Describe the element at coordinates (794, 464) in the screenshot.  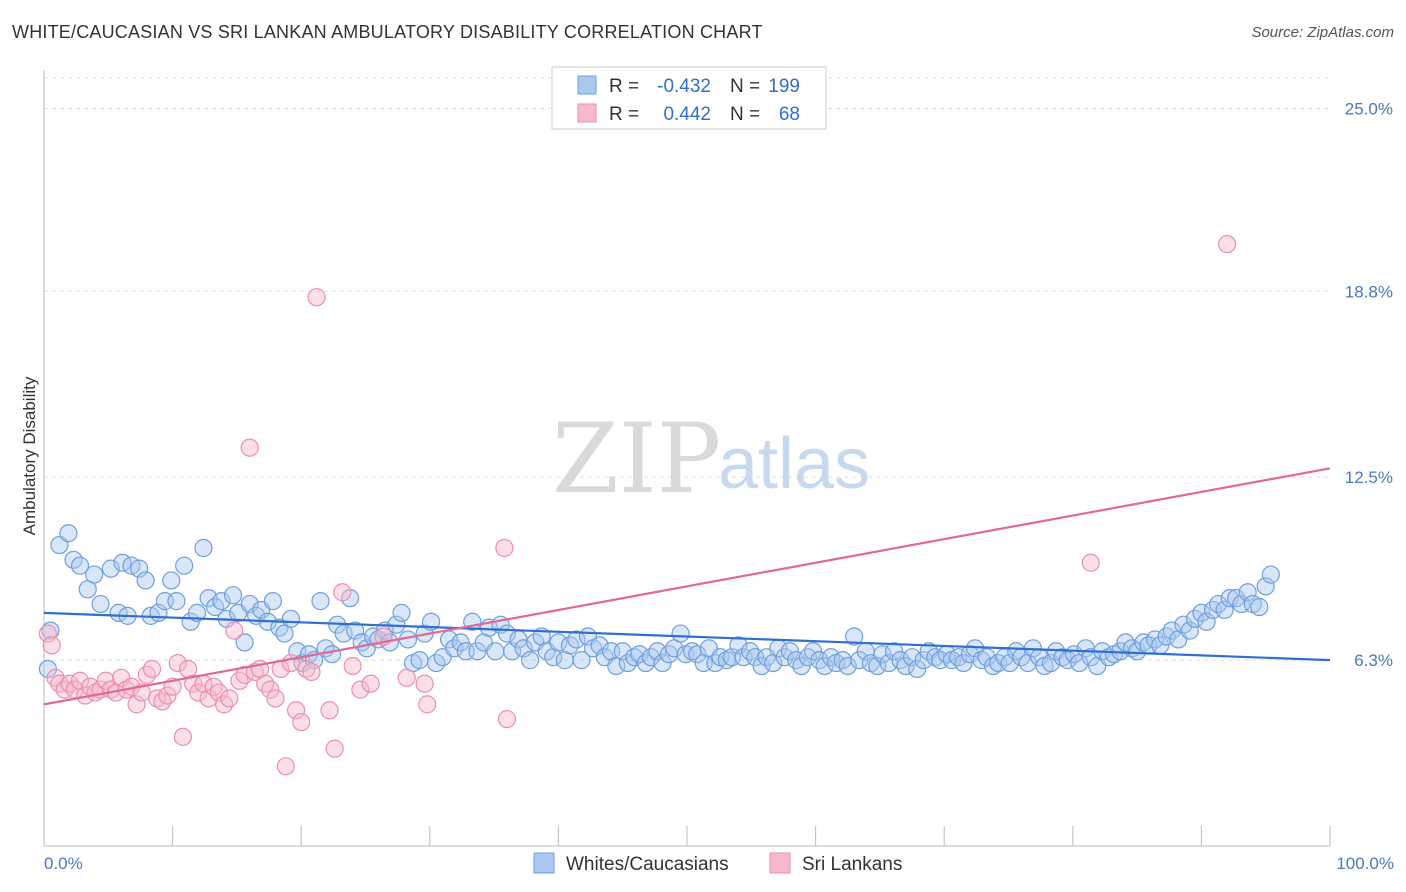
I see `watermark-atlas: atlas` at that location.